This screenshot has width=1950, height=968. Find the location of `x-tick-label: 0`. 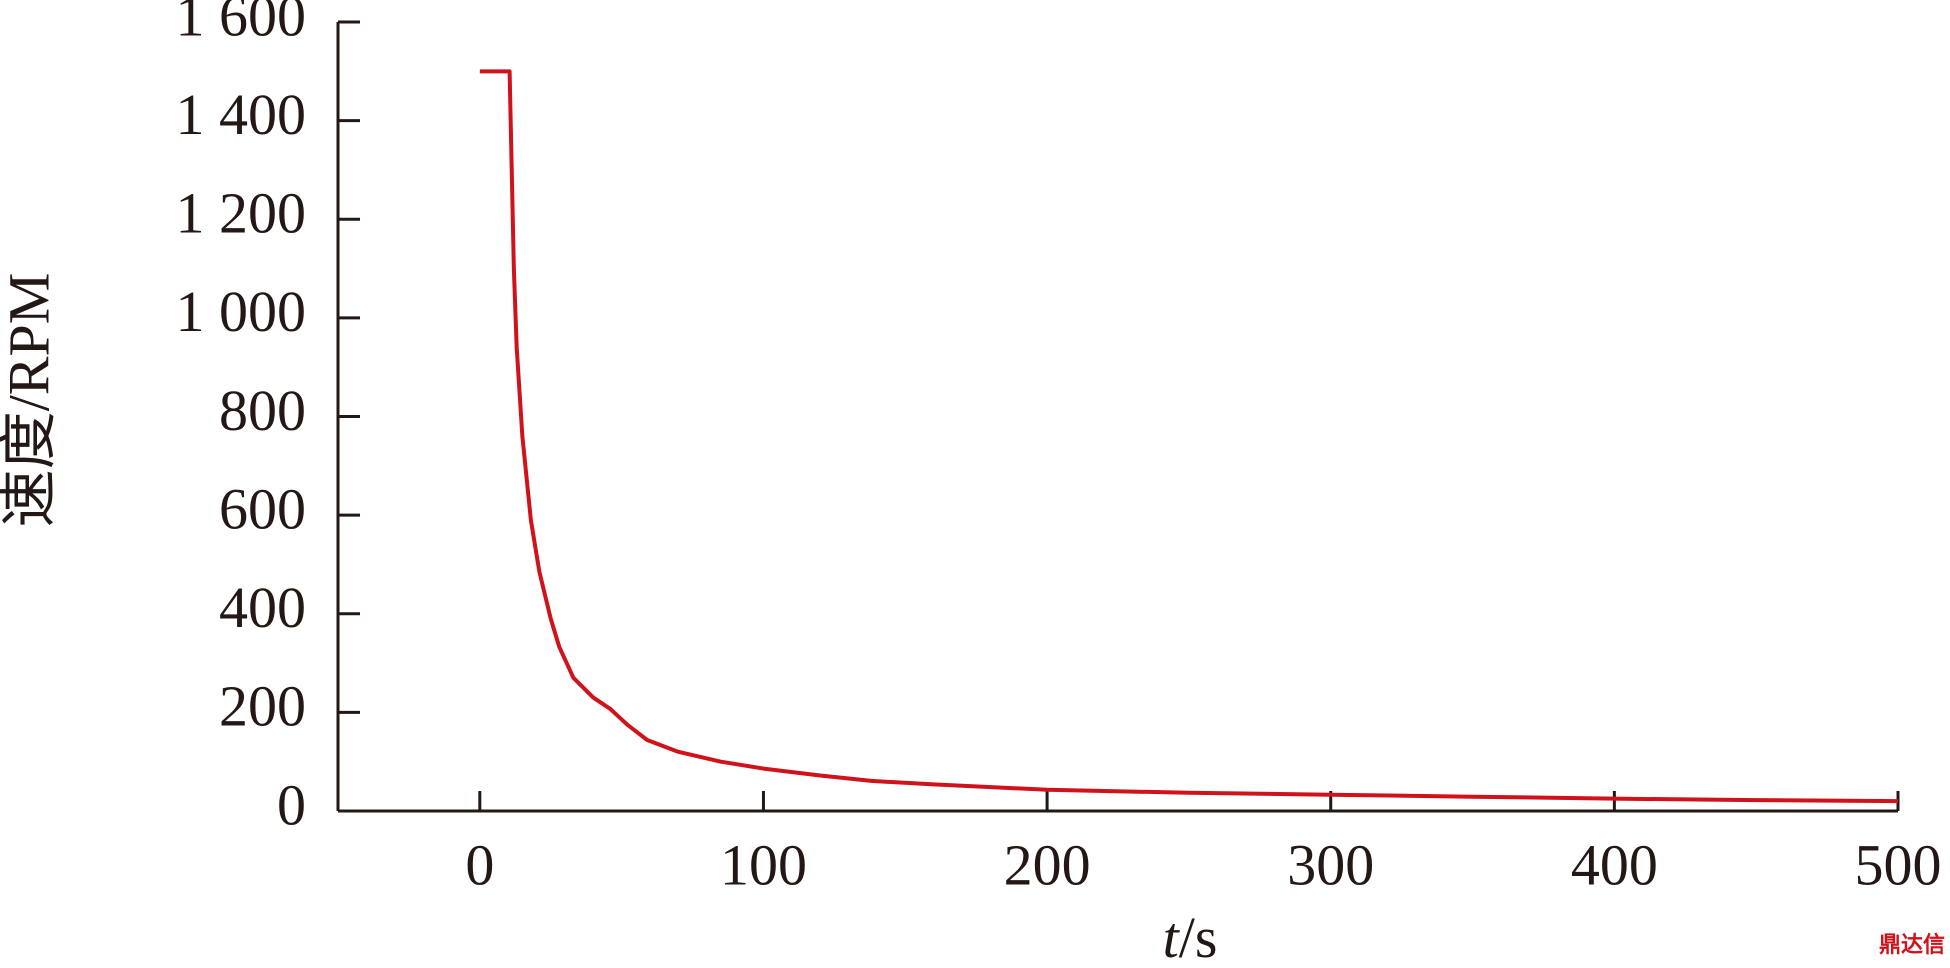

x-tick-label: 0 is located at coordinates (479, 864).